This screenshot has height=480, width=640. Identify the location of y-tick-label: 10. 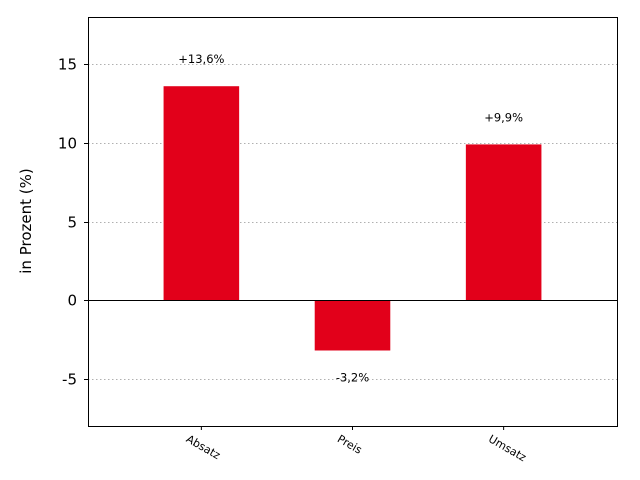
(67, 144).